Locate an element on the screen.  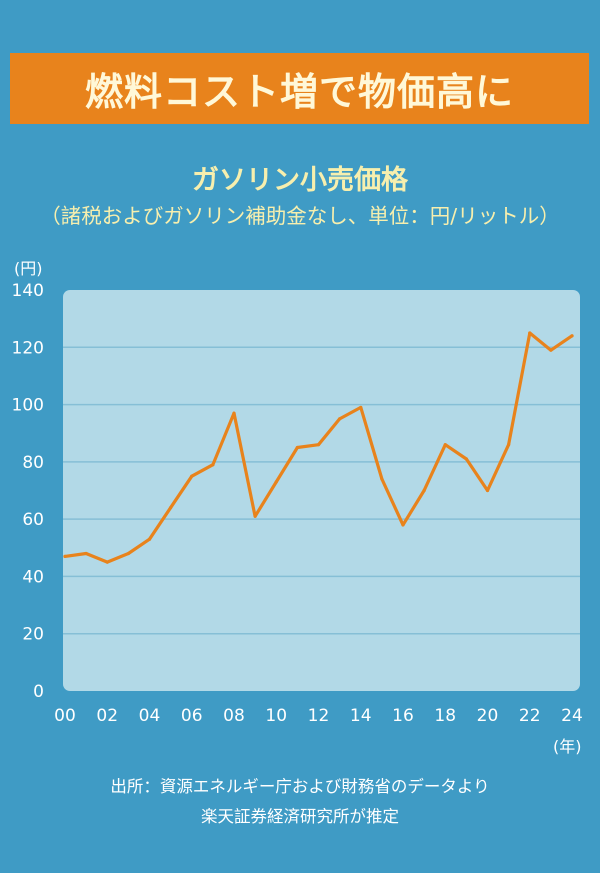
banner: 燃料コスト増で物価高に is located at coordinates (299, 88).